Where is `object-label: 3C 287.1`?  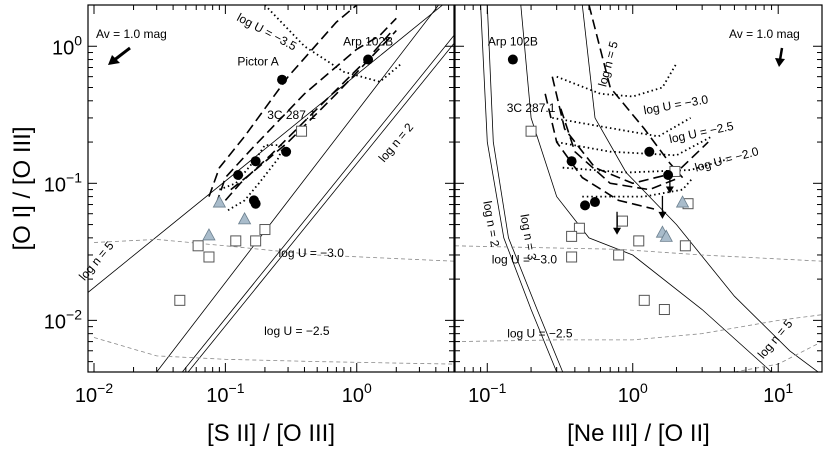 object-label: 3C 287.1 is located at coordinates (291, 115).